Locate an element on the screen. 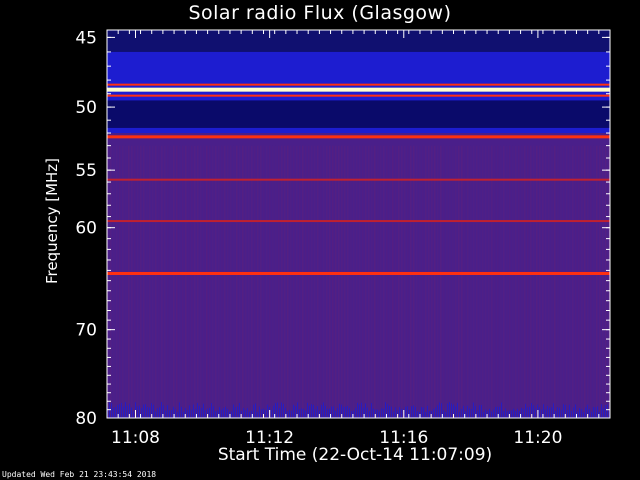  update-timestamp: Updated Wed Feb 21 23:43:54 2018 is located at coordinates (79, 474).